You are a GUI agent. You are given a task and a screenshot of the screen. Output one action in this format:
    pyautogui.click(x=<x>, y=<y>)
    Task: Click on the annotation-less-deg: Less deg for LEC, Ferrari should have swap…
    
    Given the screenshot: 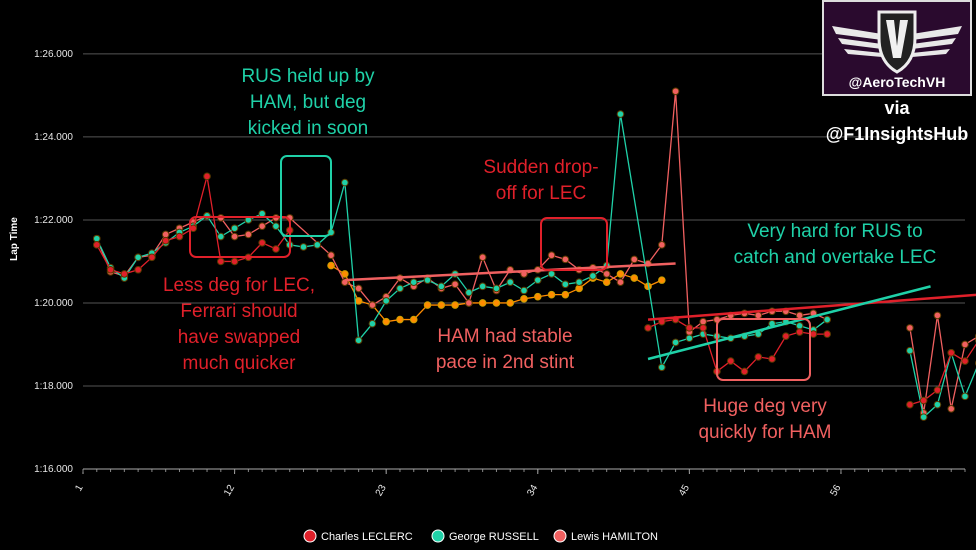 What is the action you would take?
    pyautogui.click(x=239, y=324)
    